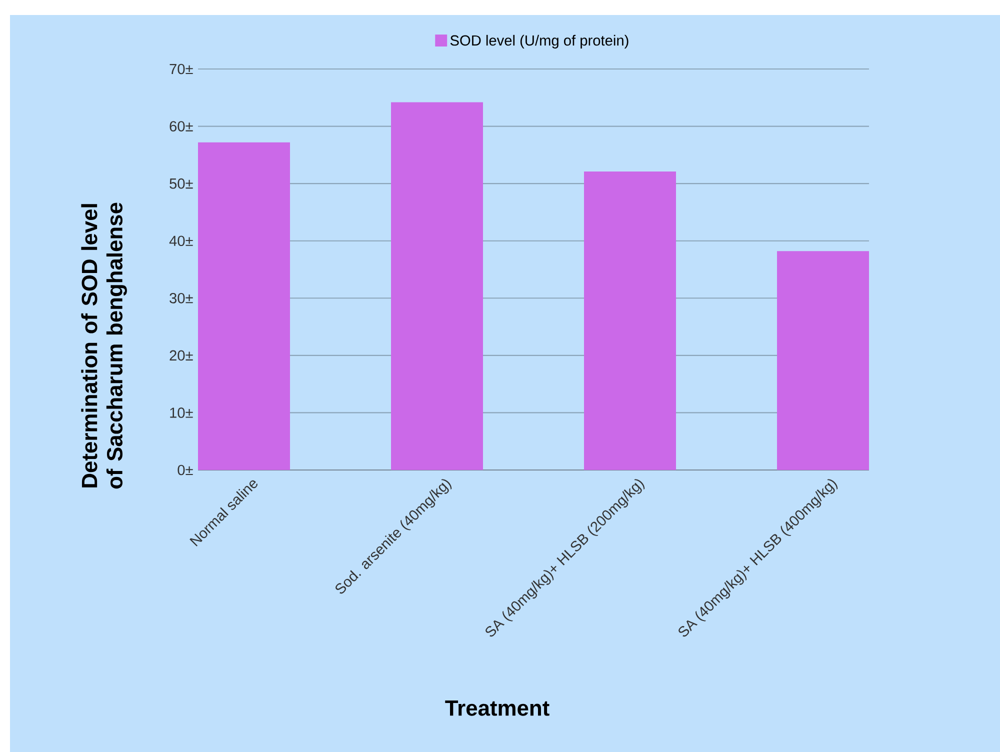 This screenshot has width=1000, height=752. Describe the element at coordinates (181, 183) in the screenshot. I see `y-tick-label: 50±` at that location.